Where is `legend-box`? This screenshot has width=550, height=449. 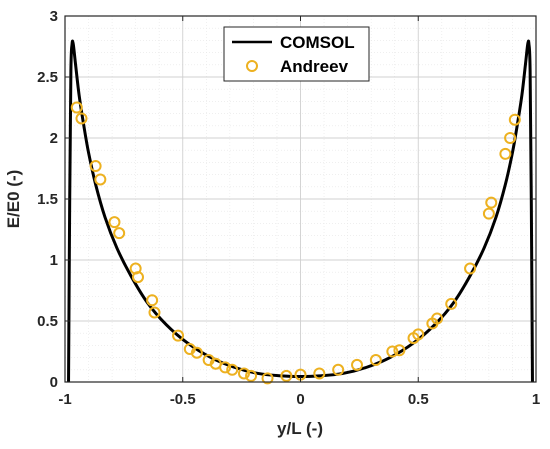
legend-box is located at coordinates (296, 54).